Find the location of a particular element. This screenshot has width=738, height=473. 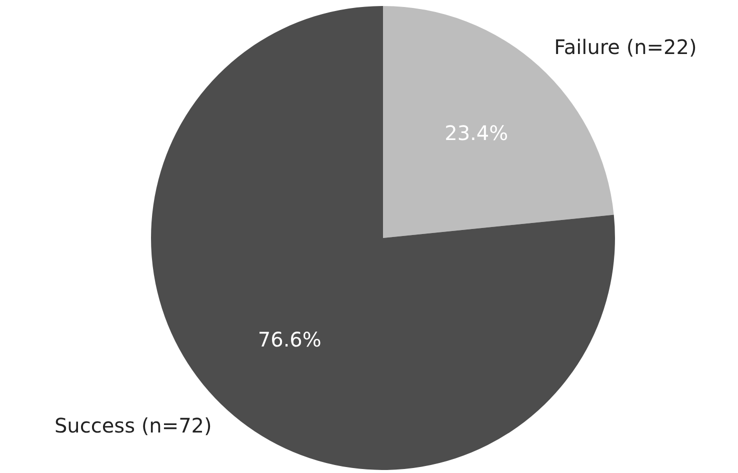

slice-label: Failure (n=22) is located at coordinates (625, 46).